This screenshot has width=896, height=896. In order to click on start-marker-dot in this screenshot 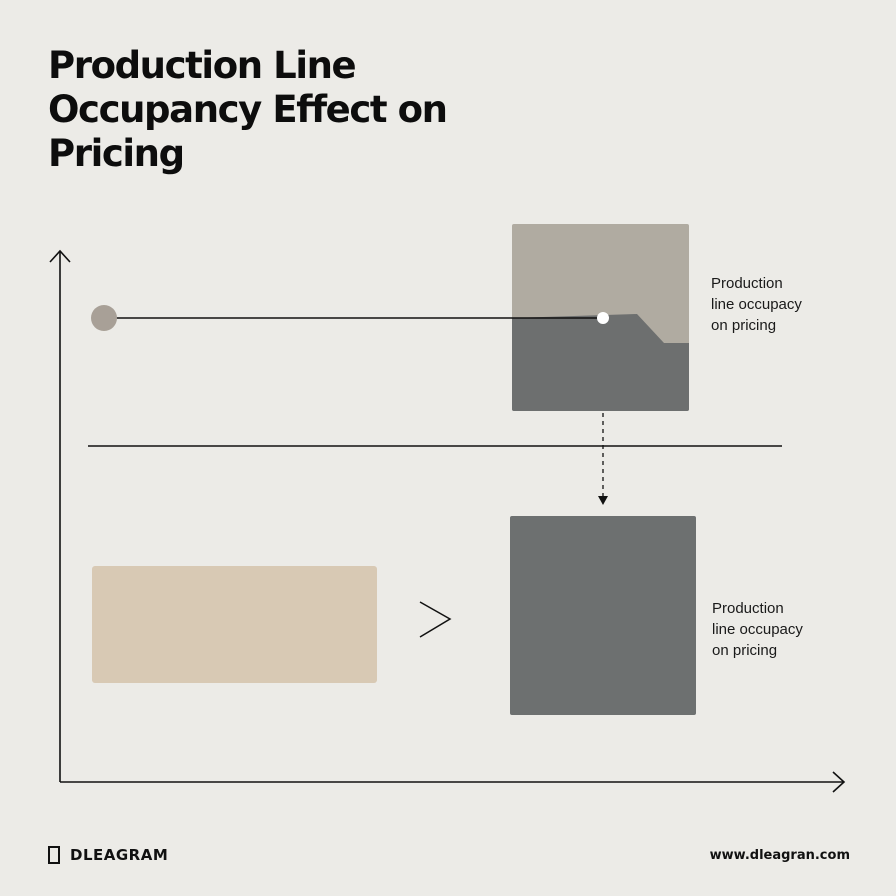, I will do `click(104, 318)`.